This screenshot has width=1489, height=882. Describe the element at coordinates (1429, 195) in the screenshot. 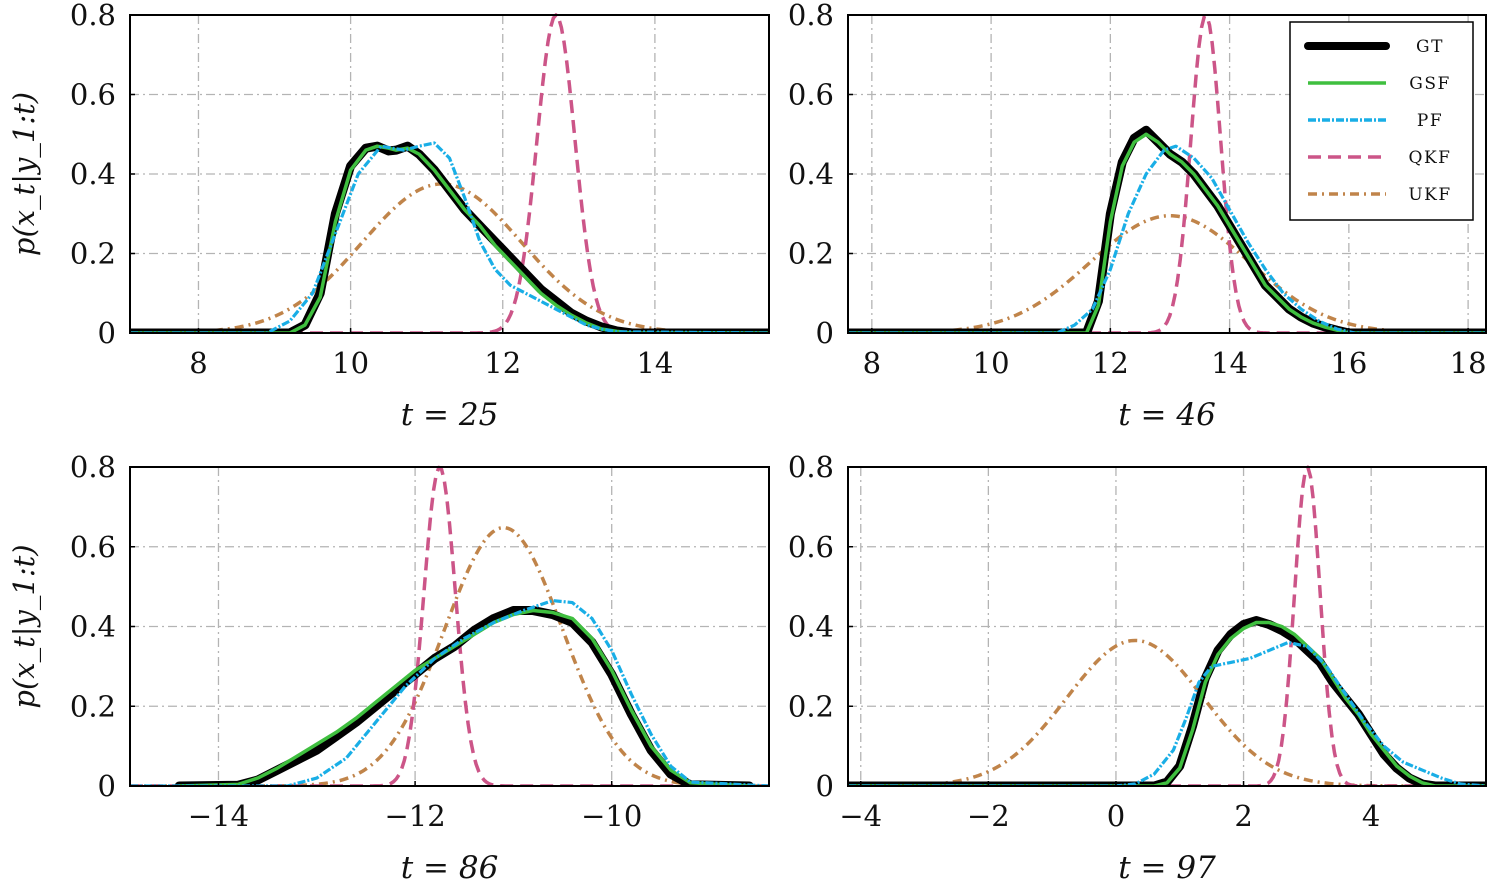

I see `legend-label-ukf: UKF` at that location.